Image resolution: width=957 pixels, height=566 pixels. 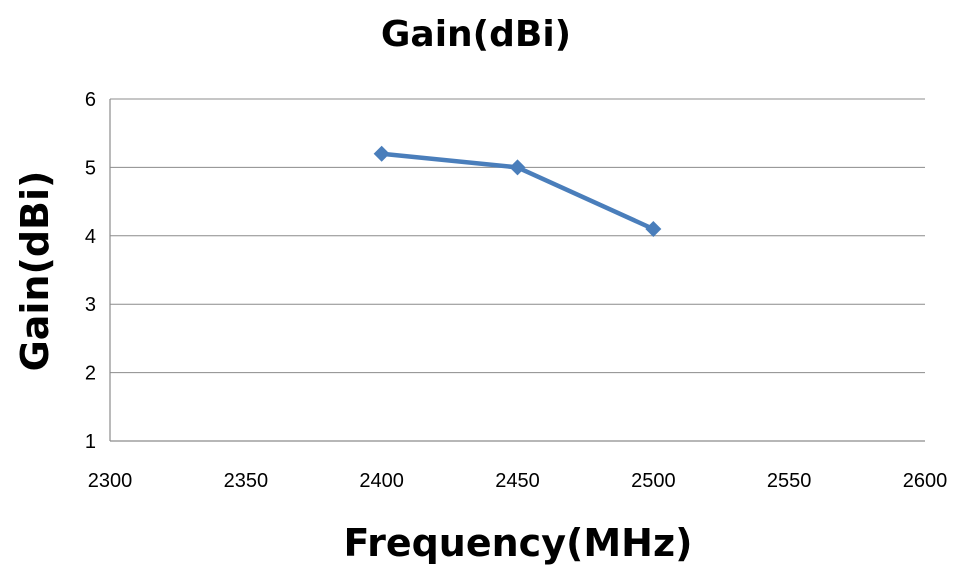 What do you see at coordinates (110, 481) in the screenshot?
I see `x-tick-label: 2300` at bounding box center [110, 481].